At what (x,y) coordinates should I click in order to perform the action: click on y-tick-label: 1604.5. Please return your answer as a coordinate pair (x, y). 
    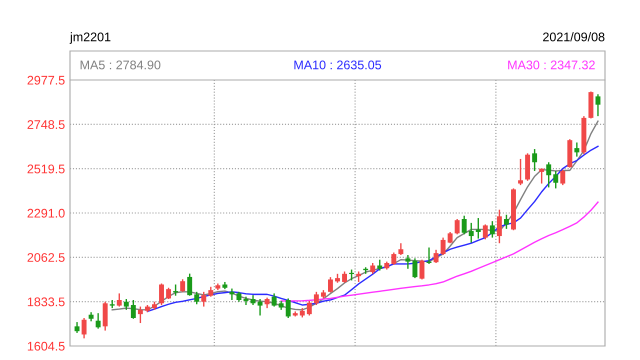
    Looking at the image, I should click on (46, 346).